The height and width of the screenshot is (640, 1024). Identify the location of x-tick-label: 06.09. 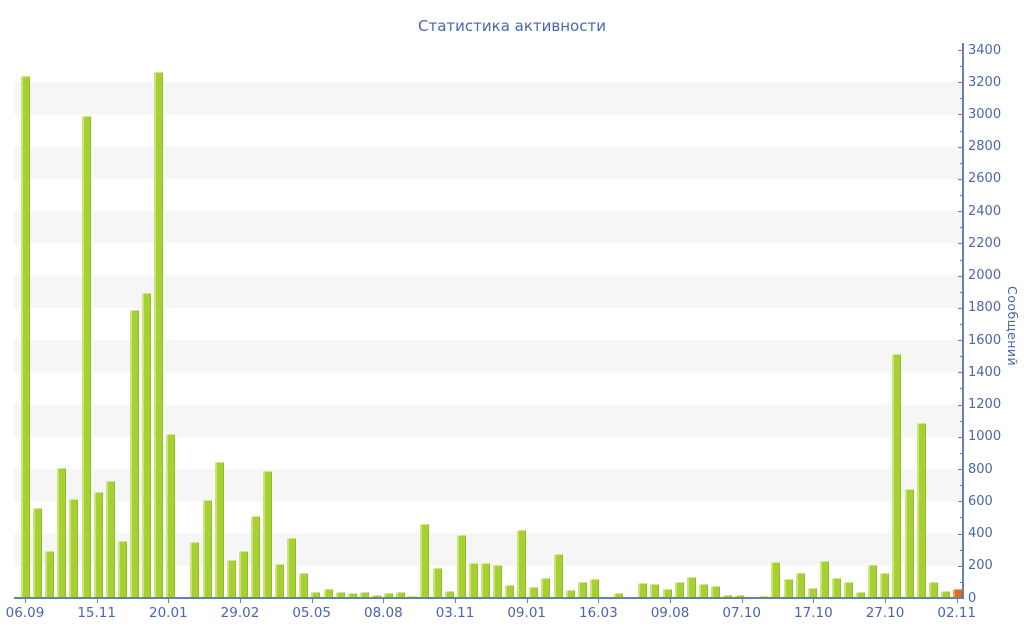
(25, 613).